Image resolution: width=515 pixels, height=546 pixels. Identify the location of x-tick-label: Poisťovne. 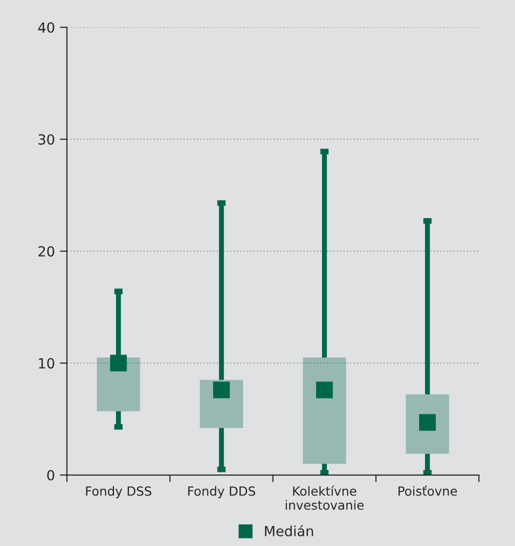
(427, 491).